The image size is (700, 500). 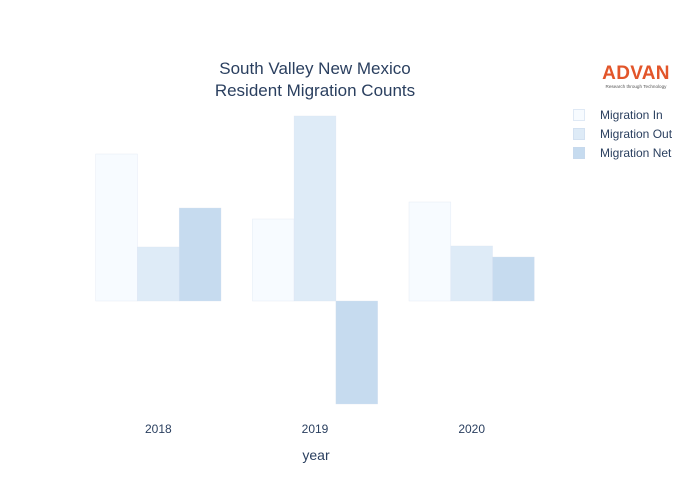 What do you see at coordinates (315, 429) in the screenshot?
I see `x-tick-label-2019: 2019` at bounding box center [315, 429].